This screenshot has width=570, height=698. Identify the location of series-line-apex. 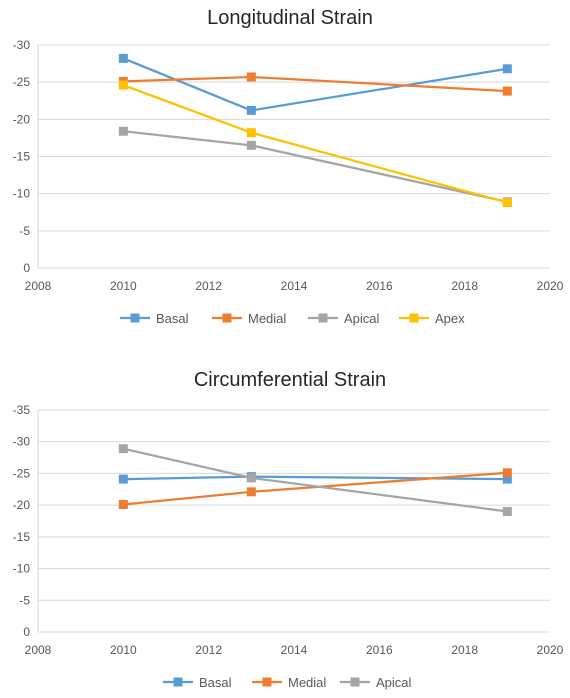
(315, 144).